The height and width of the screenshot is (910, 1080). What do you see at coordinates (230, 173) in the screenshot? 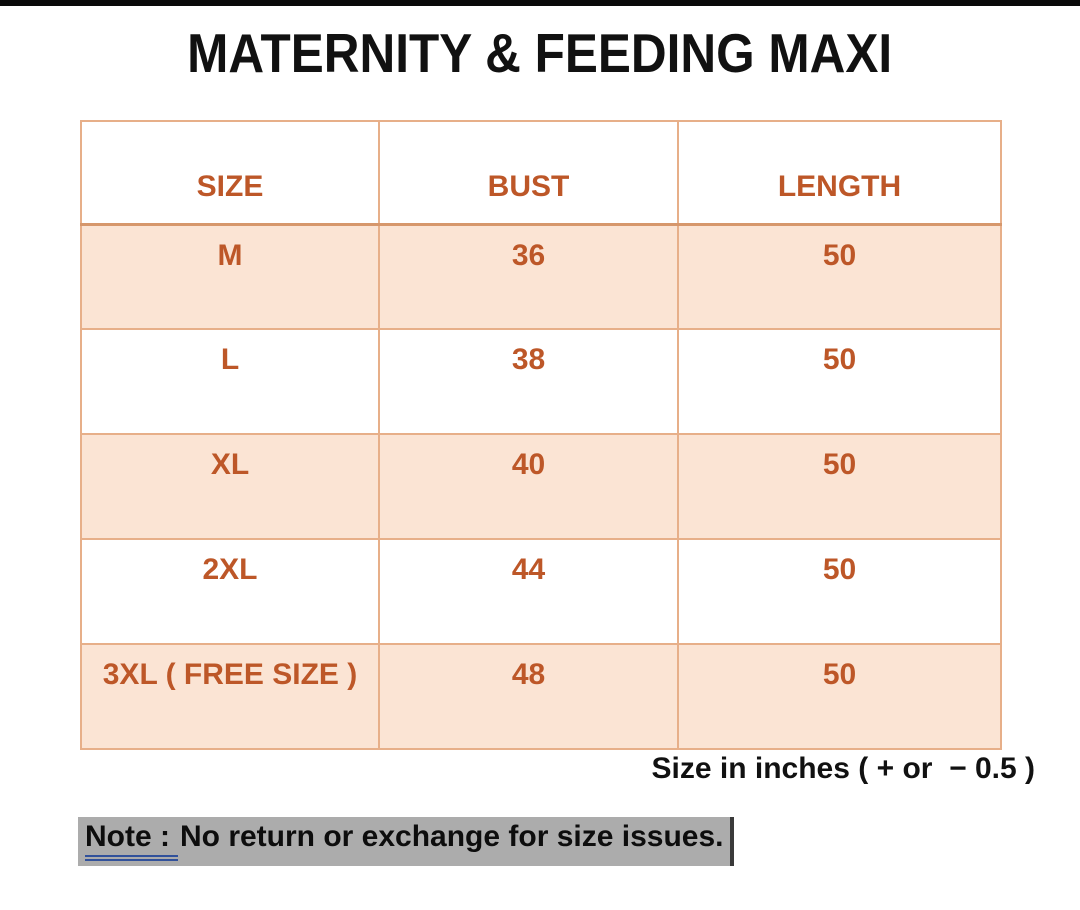
I see `column-header-size: SIZE` at bounding box center [230, 173].